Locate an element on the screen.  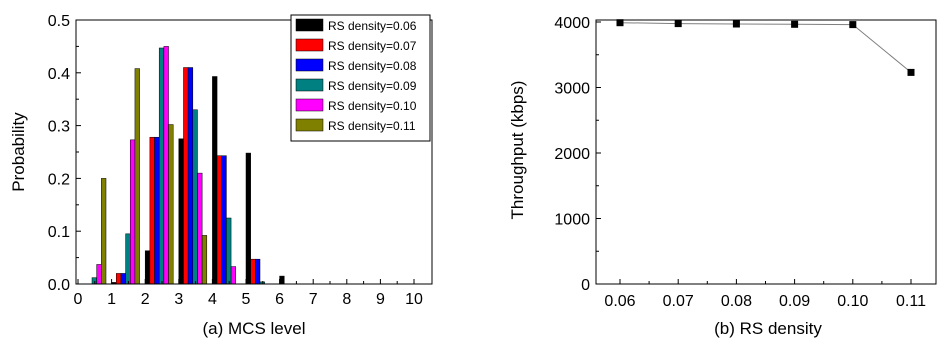
throughput-series is located at coordinates (765, 47).